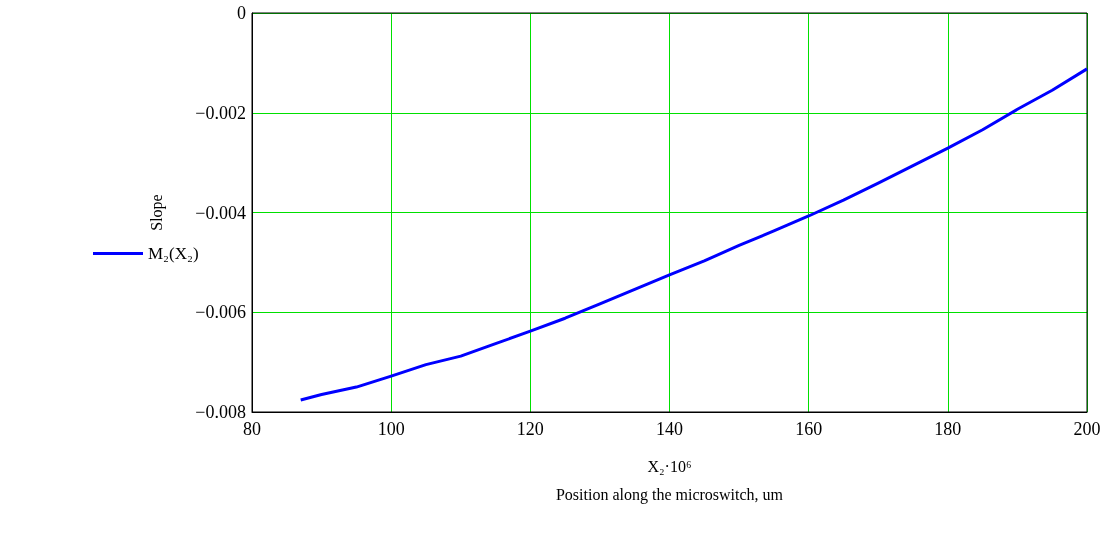  I want to click on x-tick-label: 200, so click(1087, 429).